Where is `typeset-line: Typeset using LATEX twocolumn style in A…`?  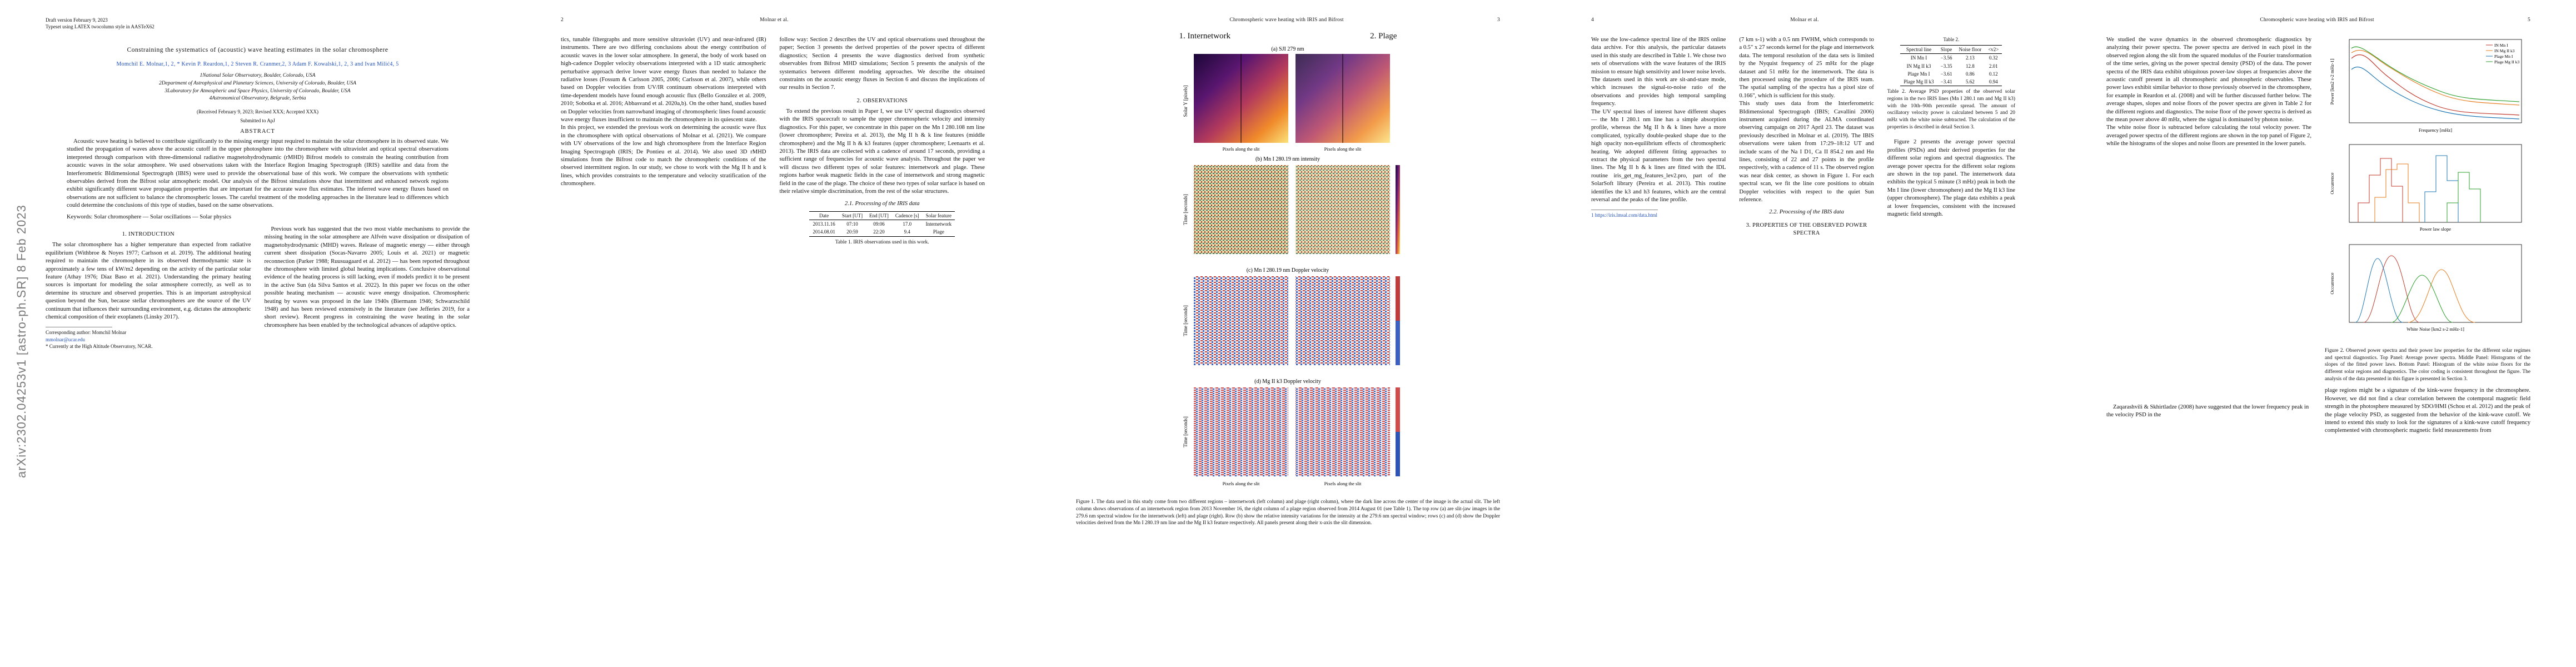
typeset-line: Typeset using LATEX twocolumn style in A… is located at coordinates (100, 27).